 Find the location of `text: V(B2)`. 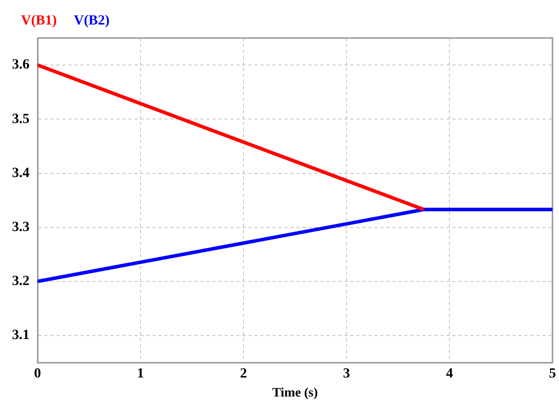

text: V(B2) is located at coordinates (92, 21).